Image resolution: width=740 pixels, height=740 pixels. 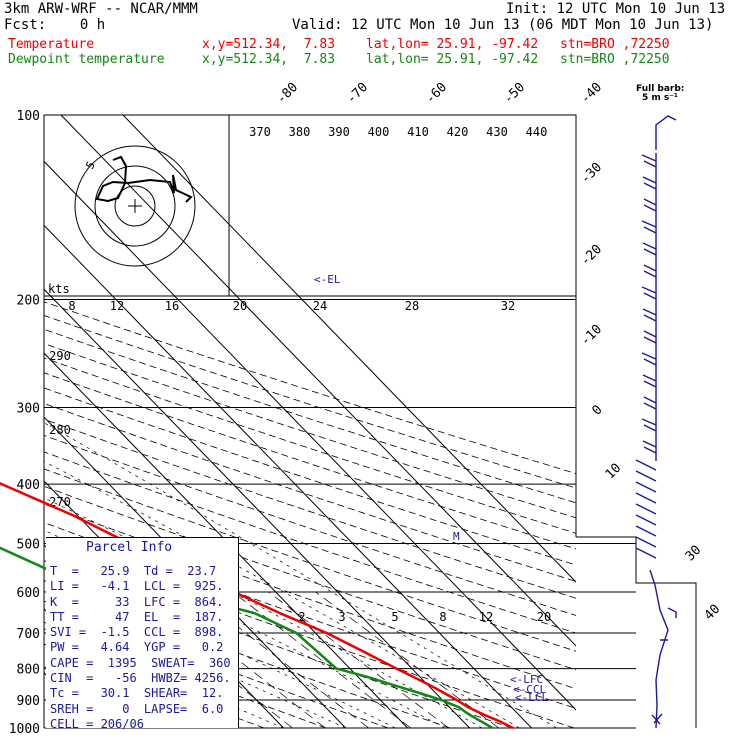 I want to click on pressure-tick-label: 100, so click(x=28, y=116).